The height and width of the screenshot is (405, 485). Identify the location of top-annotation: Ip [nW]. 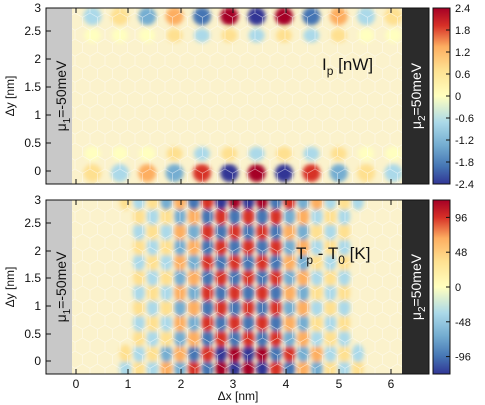
(347, 66).